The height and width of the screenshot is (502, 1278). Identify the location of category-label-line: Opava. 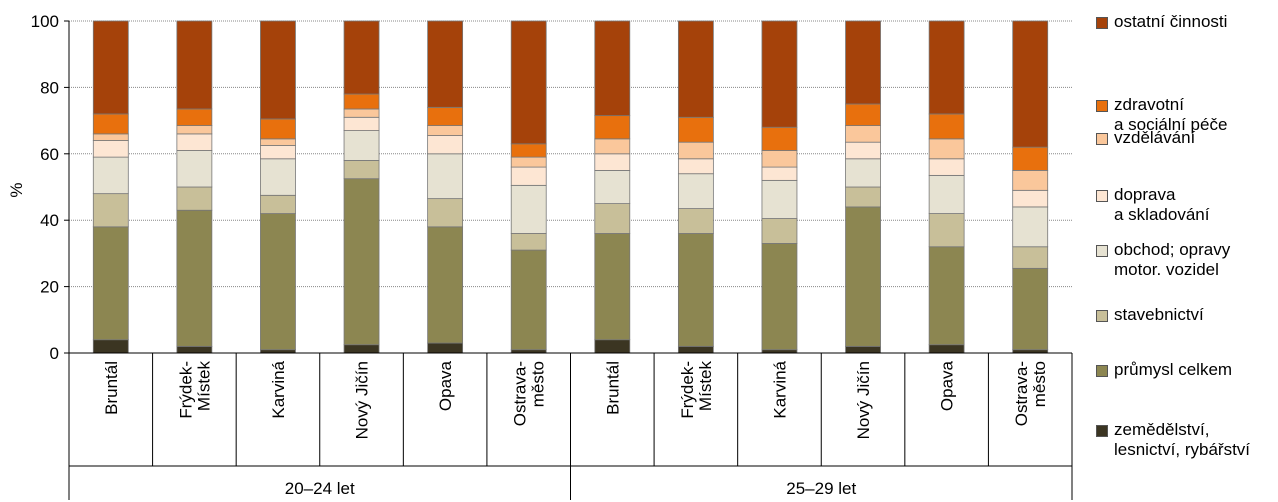
(445, 385).